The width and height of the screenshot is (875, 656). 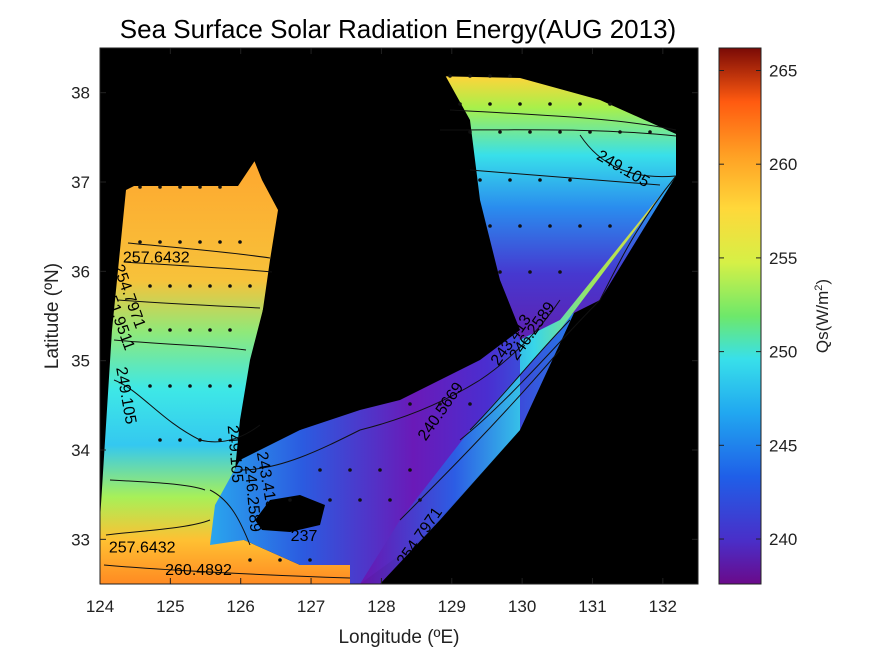 What do you see at coordinates (80, 361) in the screenshot?
I see `y-tick-label: 35` at bounding box center [80, 361].